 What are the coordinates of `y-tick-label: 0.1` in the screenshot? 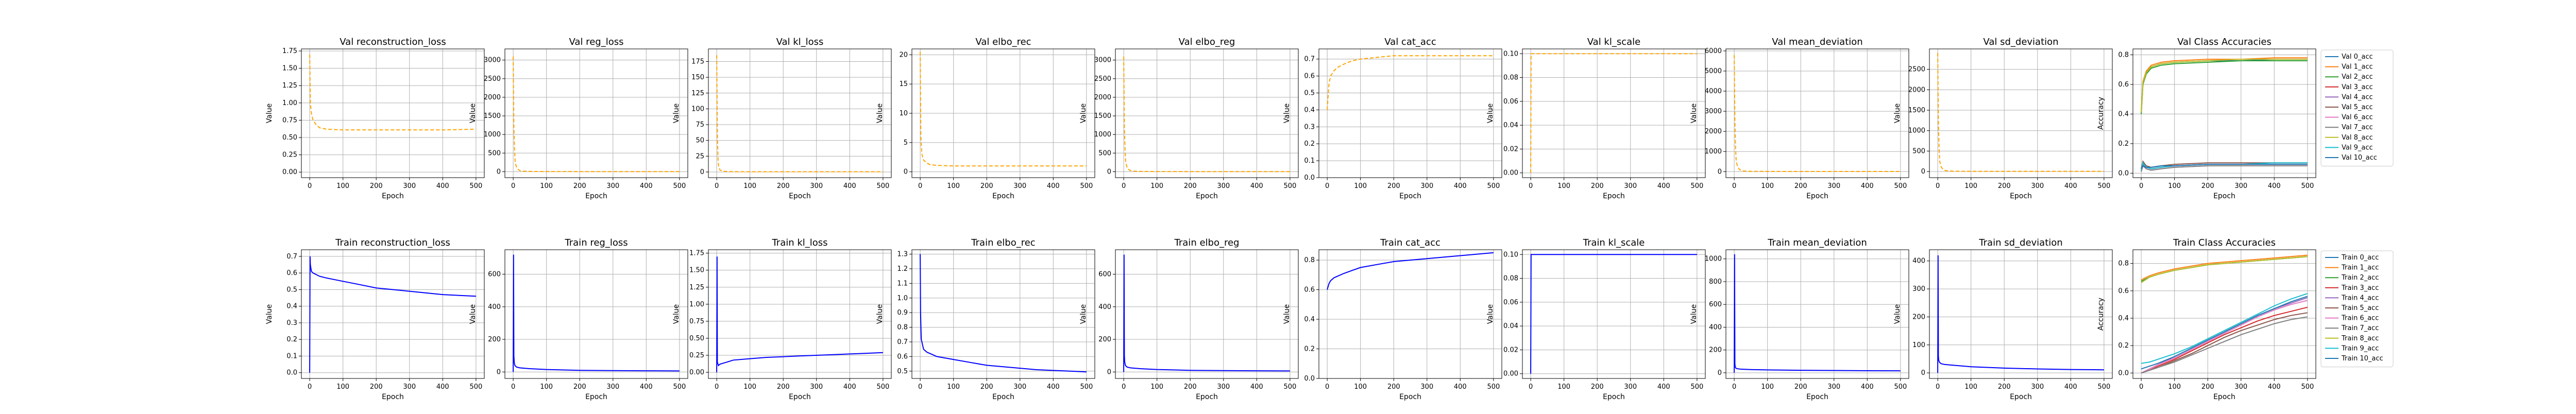 It's located at (1309, 161).